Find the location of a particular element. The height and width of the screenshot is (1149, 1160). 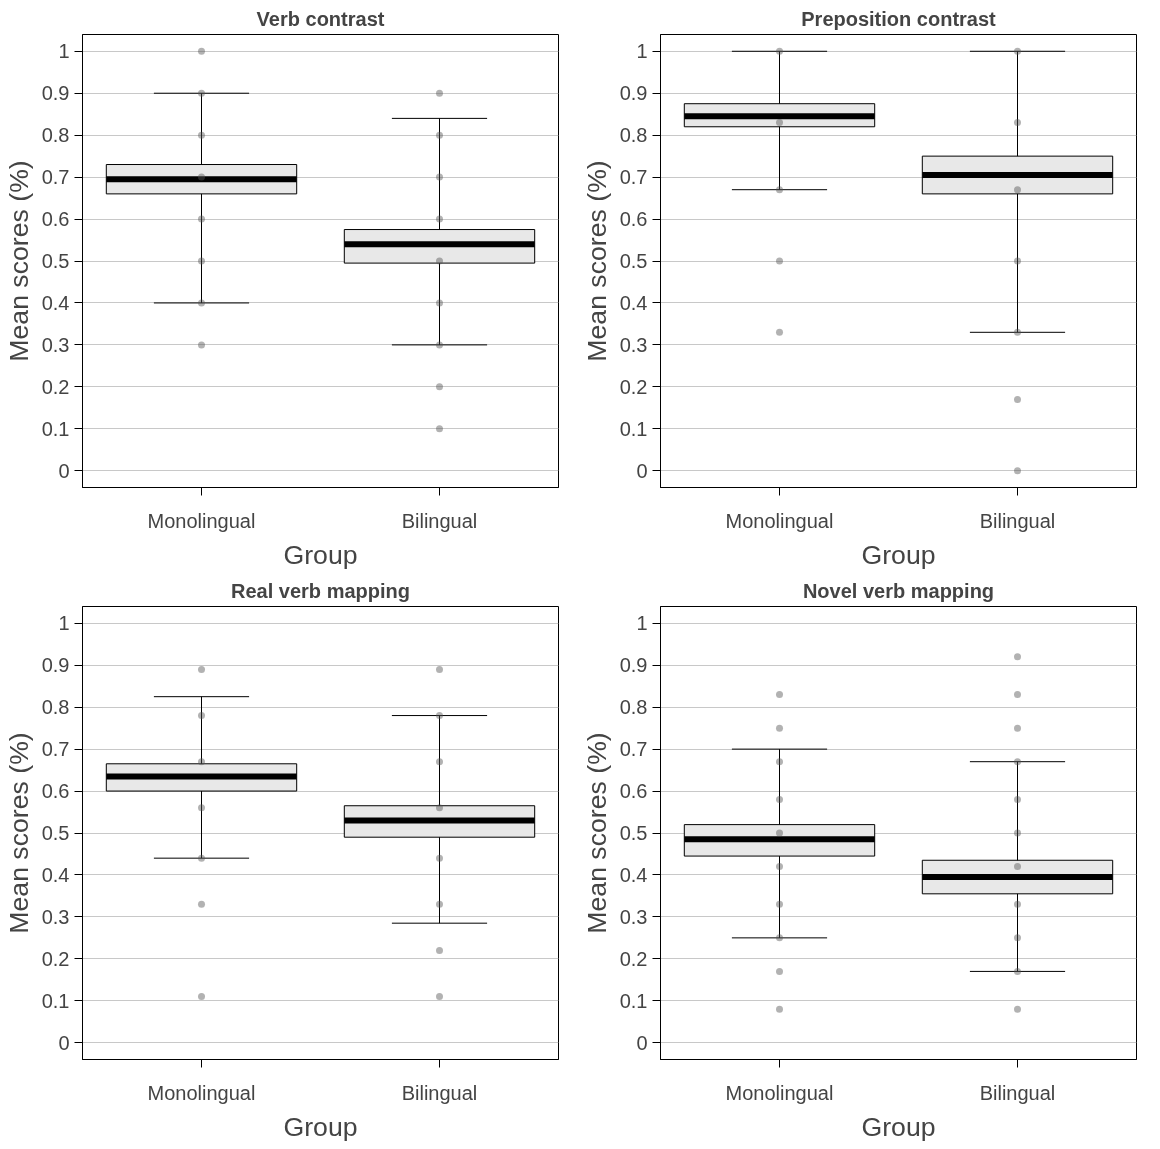

chart-title: Preposition contrast is located at coordinates (899, 18).